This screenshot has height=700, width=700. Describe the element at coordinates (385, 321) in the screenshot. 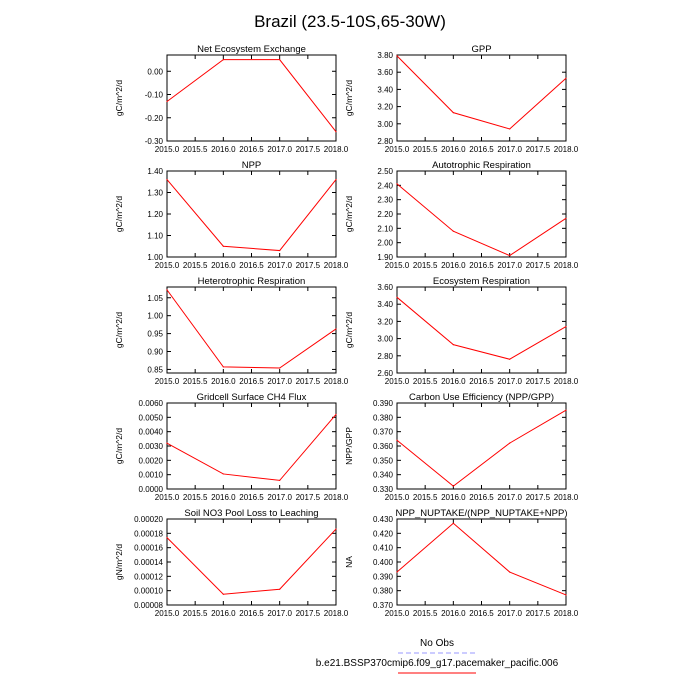

I see `y-tick-label: 3.20` at that location.